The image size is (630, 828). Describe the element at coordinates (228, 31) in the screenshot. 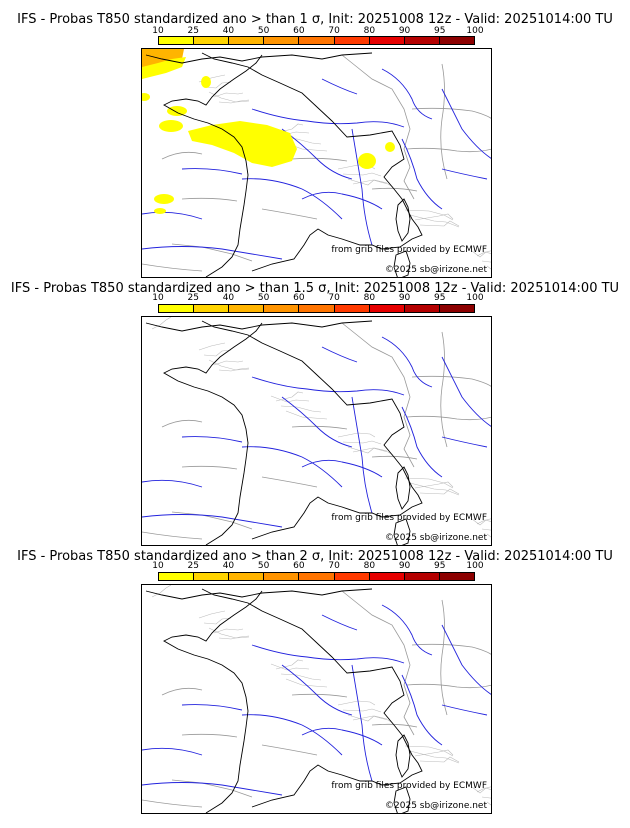

I see `colorbar-tick-label: 40` at that location.